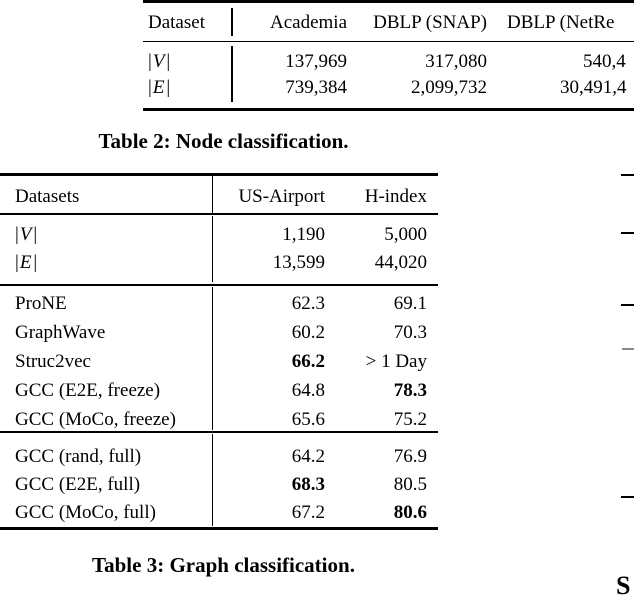 The height and width of the screenshot is (598, 634). I want to click on table-row: GraphWave 60.2 70.3, so click(219, 332).